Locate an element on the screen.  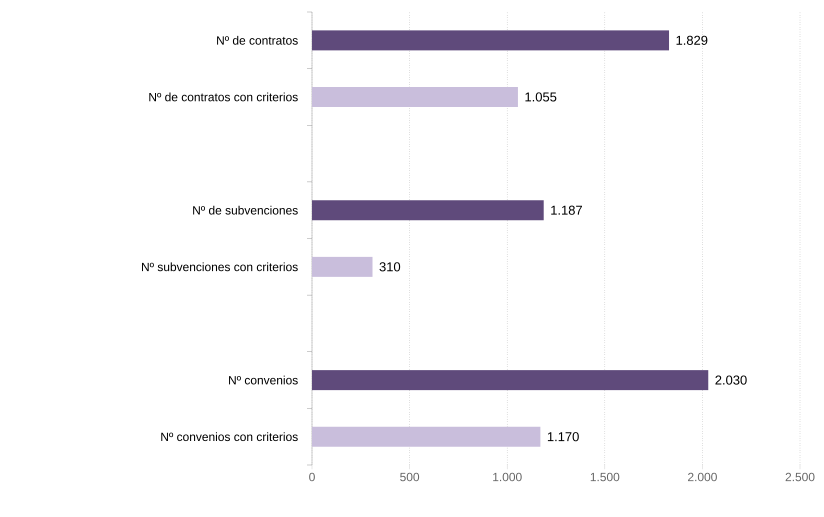
data-label: 1.829 is located at coordinates (692, 40).